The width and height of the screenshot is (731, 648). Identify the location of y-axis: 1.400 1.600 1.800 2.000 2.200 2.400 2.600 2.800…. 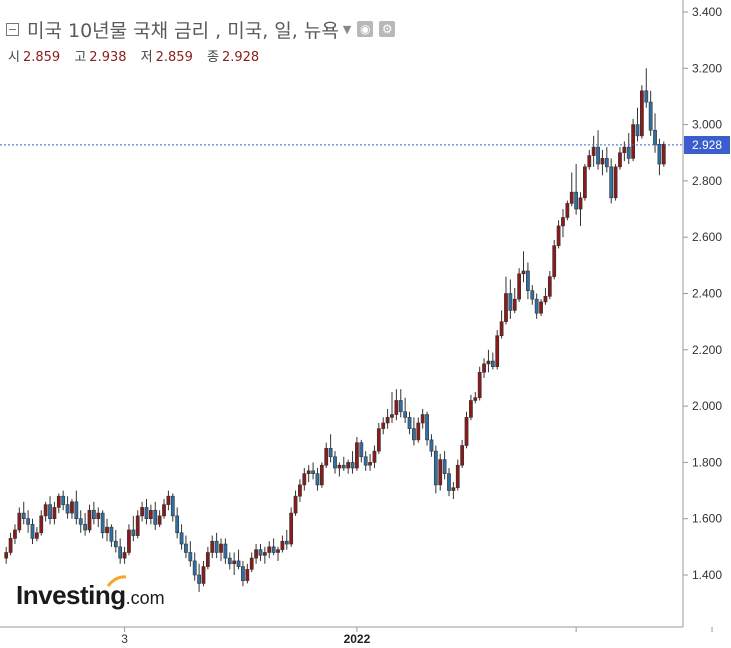
(702, 313).